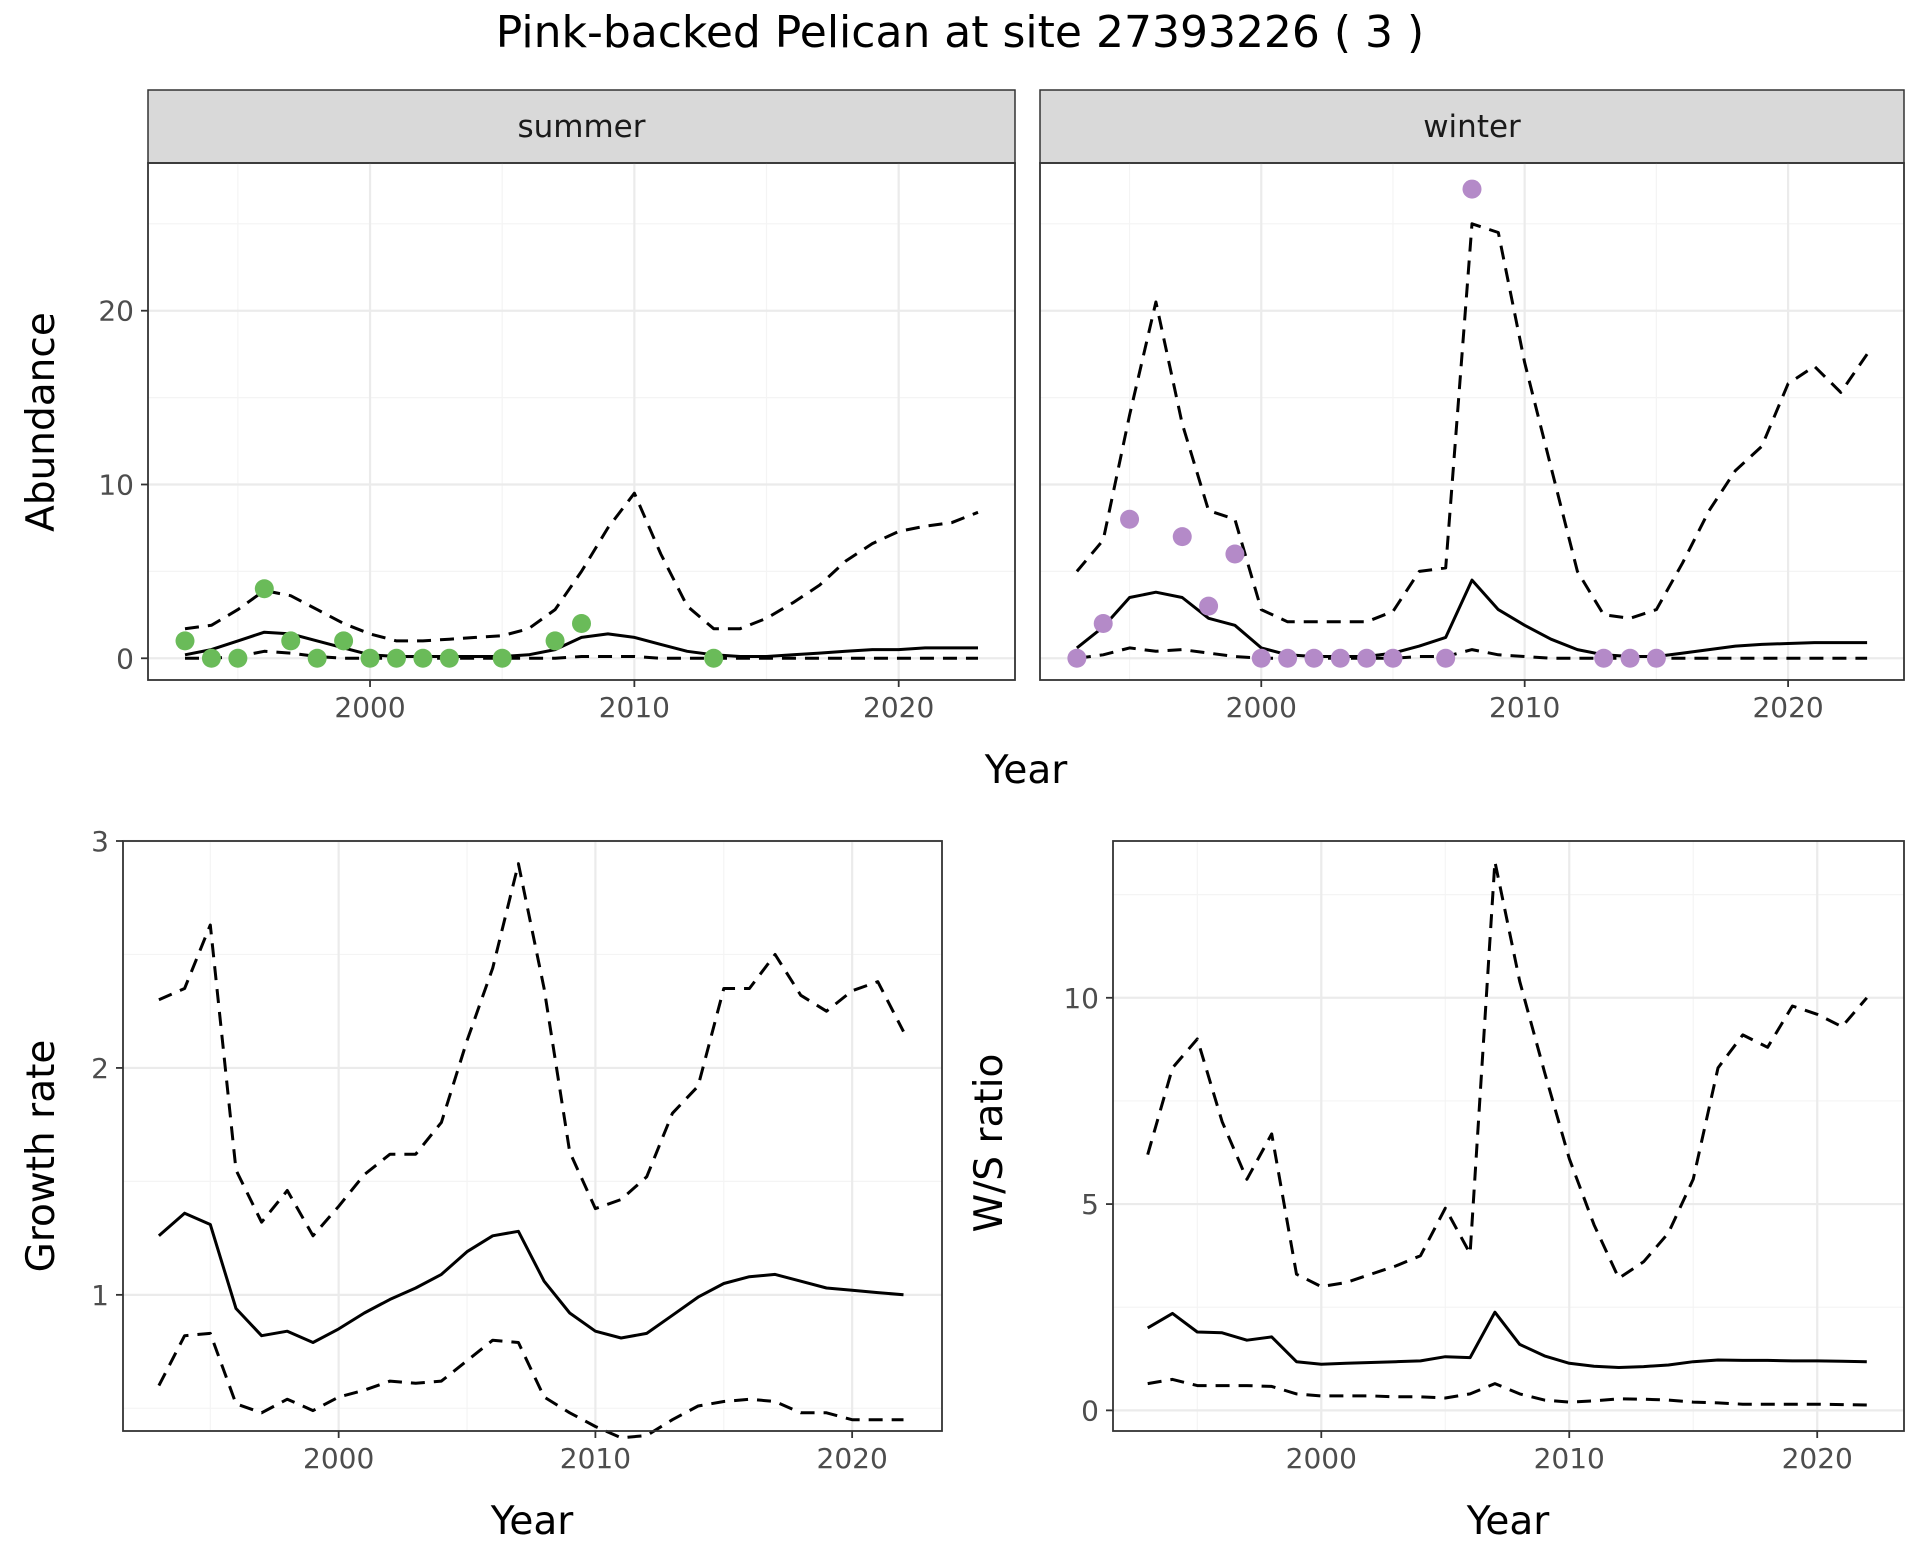  I want to click on y-tick-label: 20, so click(116, 311).